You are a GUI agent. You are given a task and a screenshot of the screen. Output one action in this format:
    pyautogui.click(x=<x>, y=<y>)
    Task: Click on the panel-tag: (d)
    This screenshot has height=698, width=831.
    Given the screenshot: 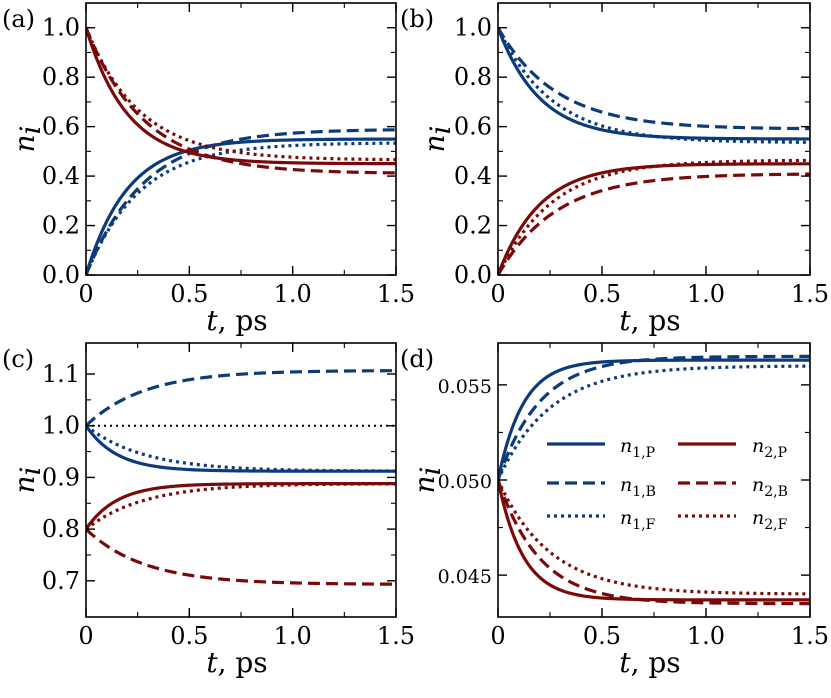 What is the action you would take?
    pyautogui.click(x=417, y=359)
    